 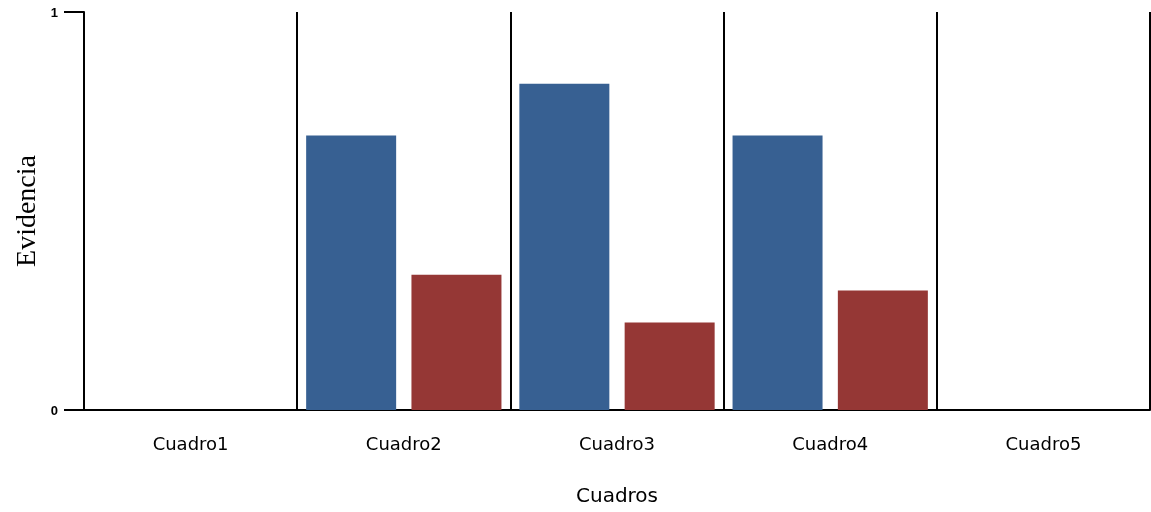 I want to click on y-axis-title: Evidencia, so click(x=26, y=210).